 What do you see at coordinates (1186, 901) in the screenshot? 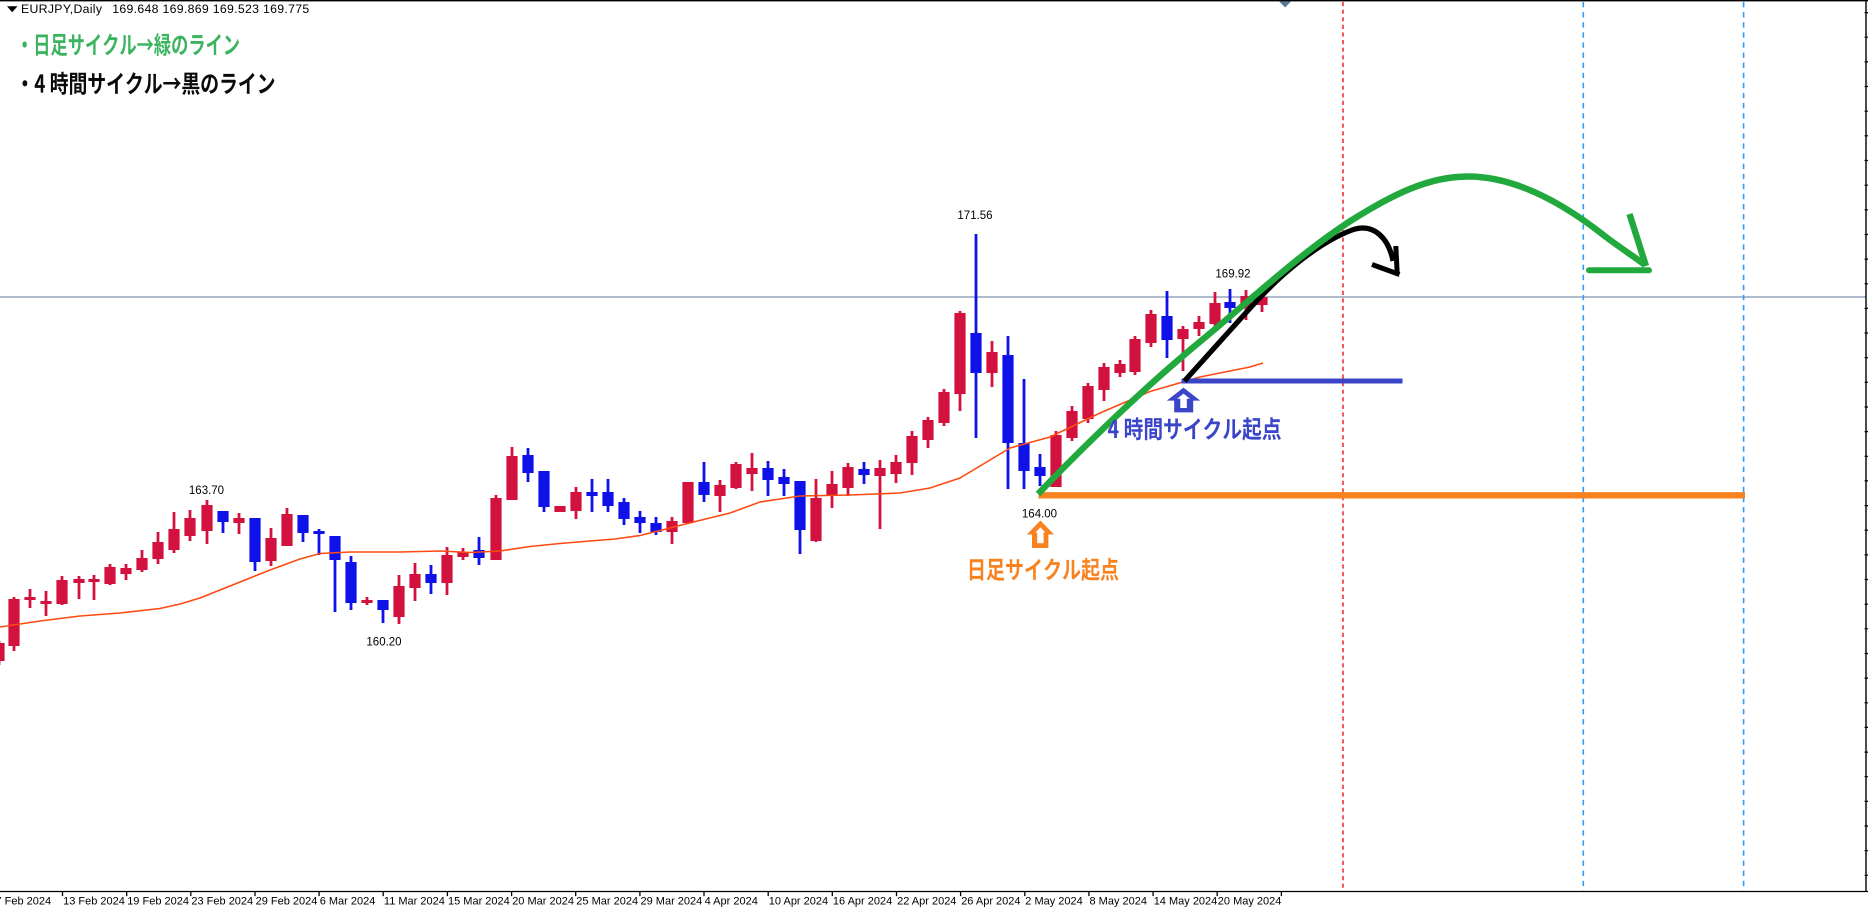
I see `svg-text: 14 May 2024` at bounding box center [1186, 901].